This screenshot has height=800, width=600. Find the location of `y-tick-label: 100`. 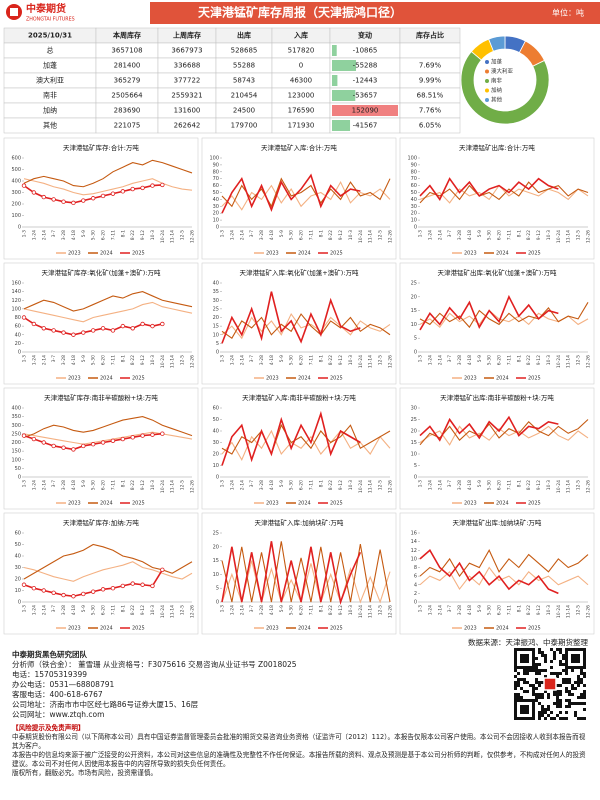

y-tick-label: 100 is located at coordinates (16, 460).